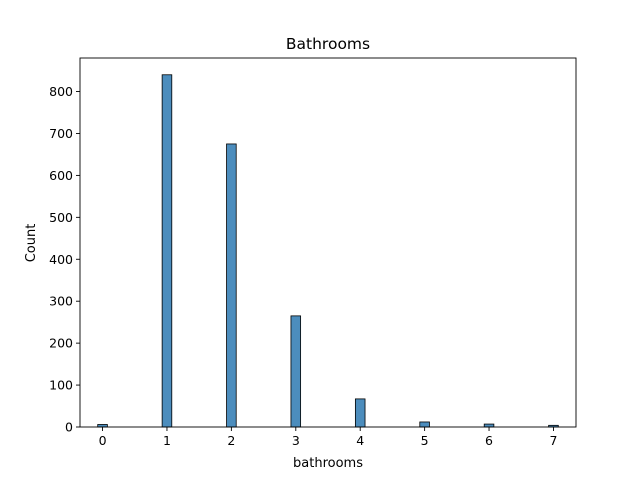  I want to click on x-tick-label: 6, so click(489, 440).